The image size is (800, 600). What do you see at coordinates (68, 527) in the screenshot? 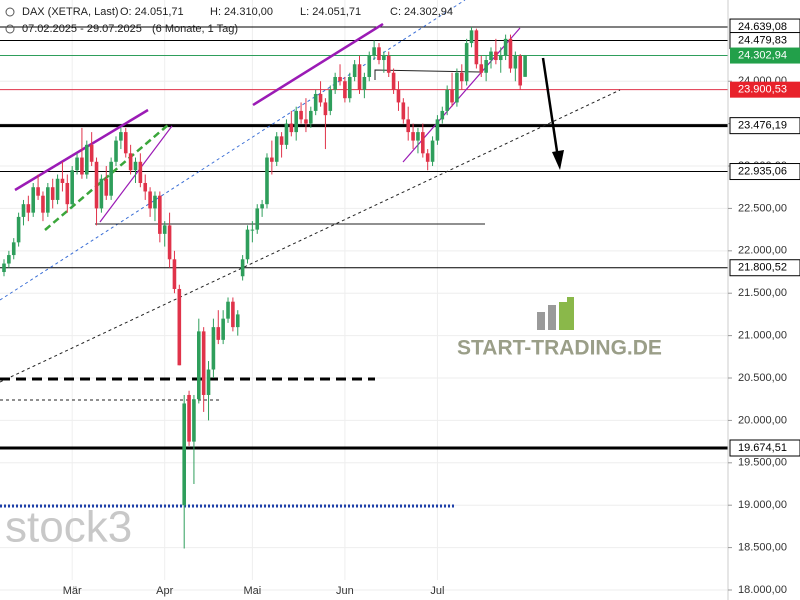
I see `watermark: stock3` at bounding box center [68, 527].